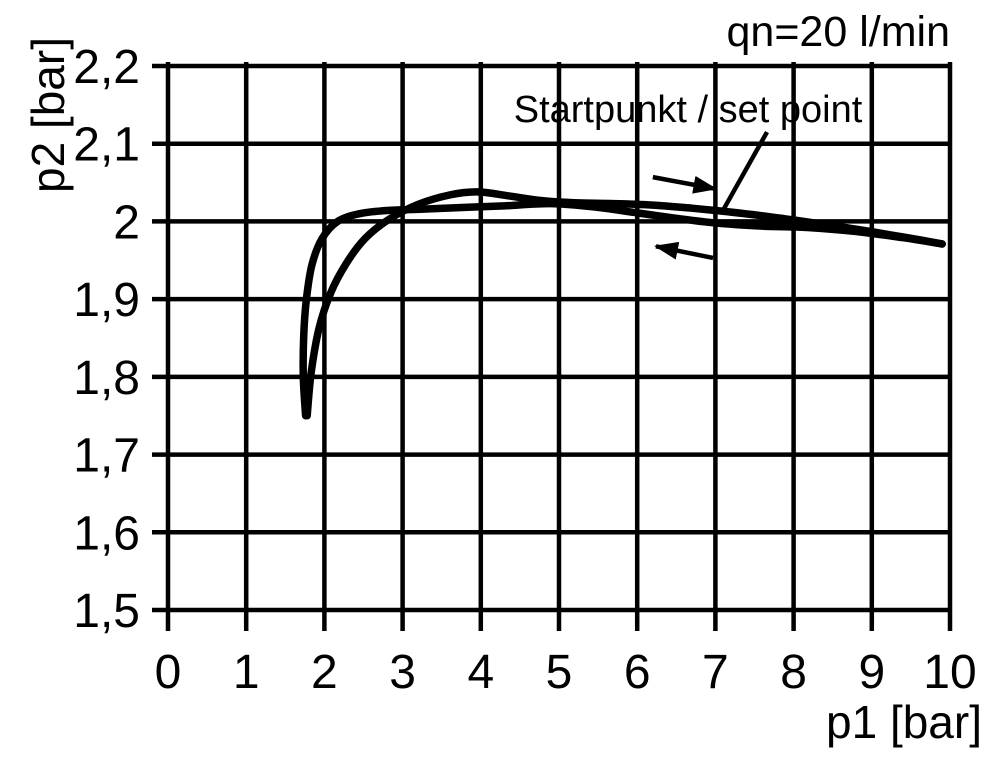  Describe the element at coordinates (710, 195) in the screenshot. I see `annotation-lines` at that location.